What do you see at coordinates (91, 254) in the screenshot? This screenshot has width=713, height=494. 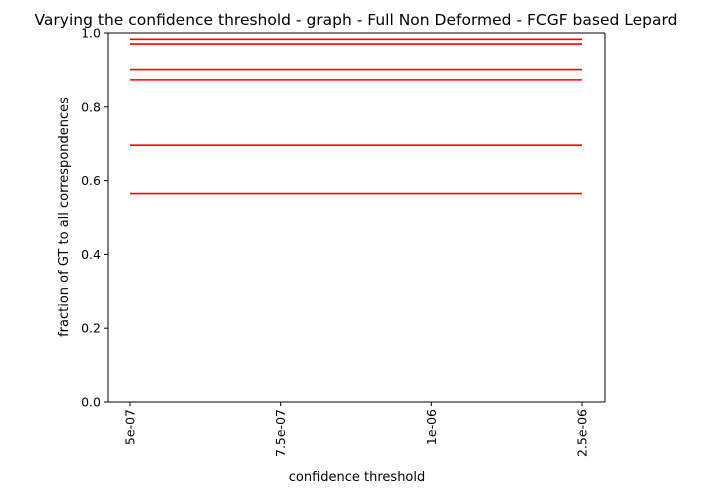 I see `y-tick-label: 0.4` at bounding box center [91, 254].